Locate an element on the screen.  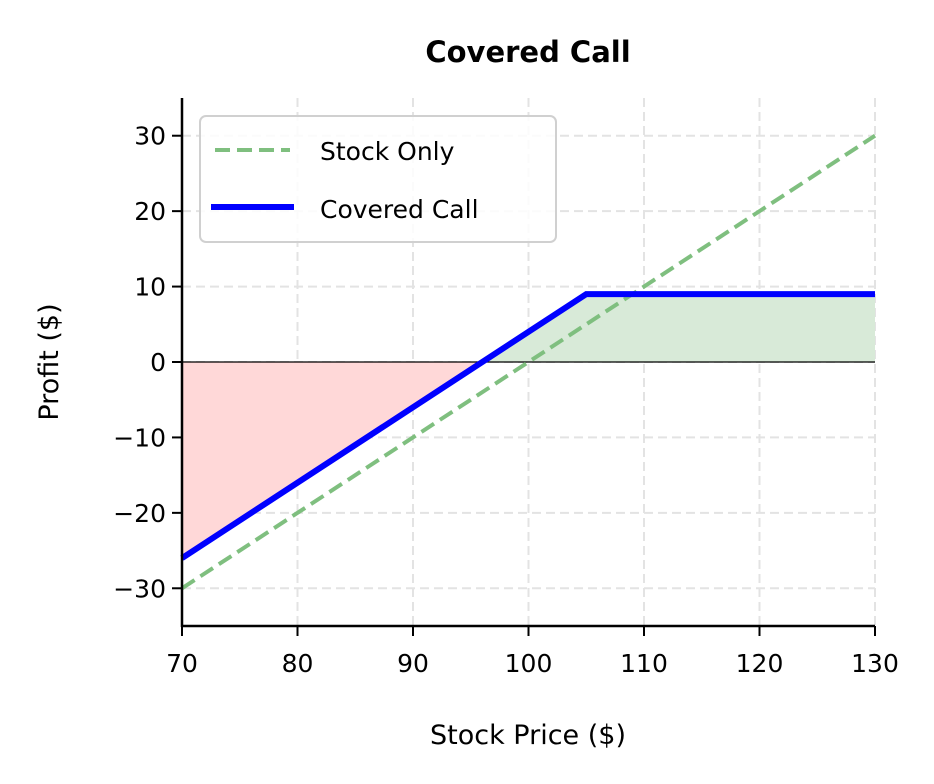
legend-box is located at coordinates (378, 179).